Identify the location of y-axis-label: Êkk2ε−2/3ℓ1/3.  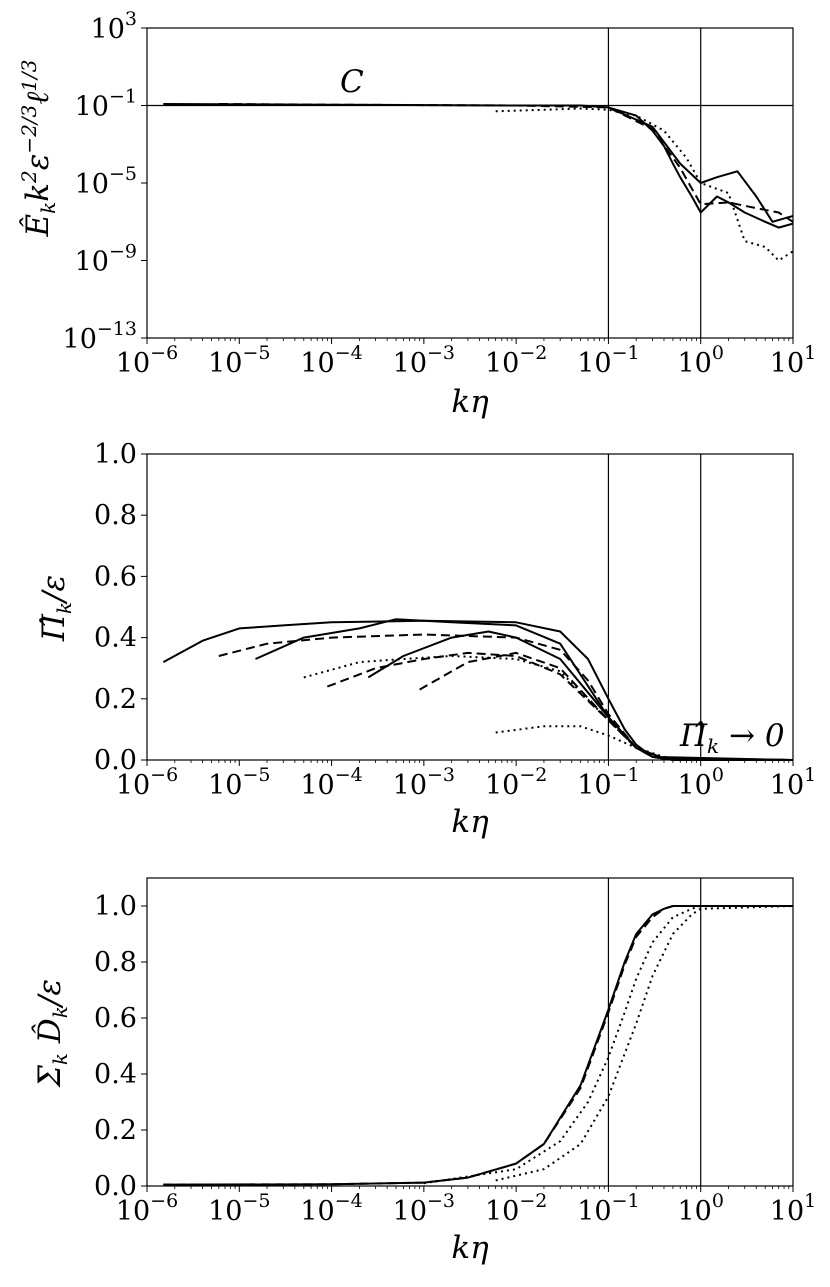
(38, 149).